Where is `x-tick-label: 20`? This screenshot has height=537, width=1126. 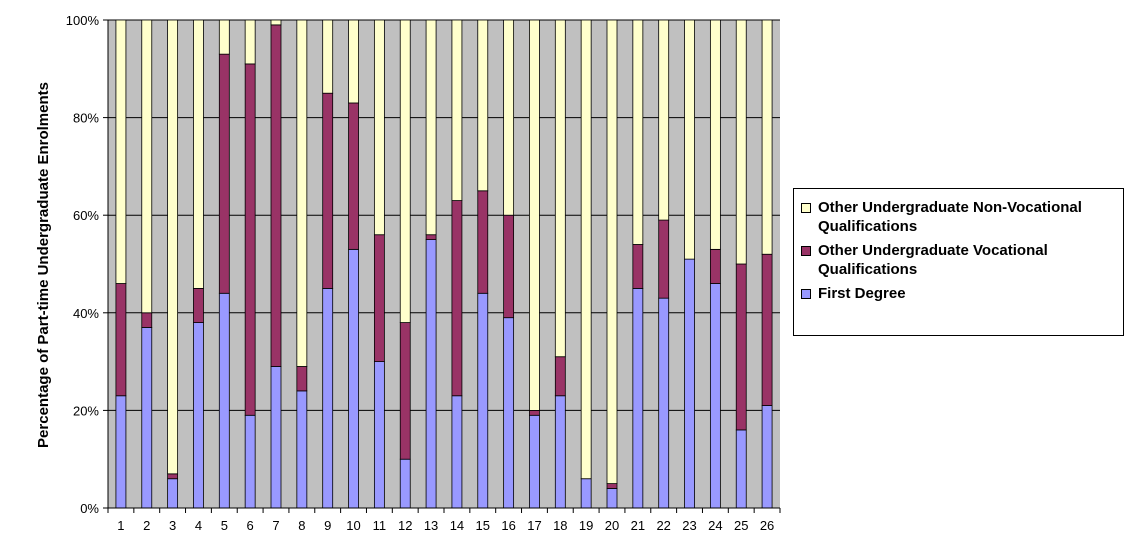 x-tick-label: 20 is located at coordinates (612, 525).